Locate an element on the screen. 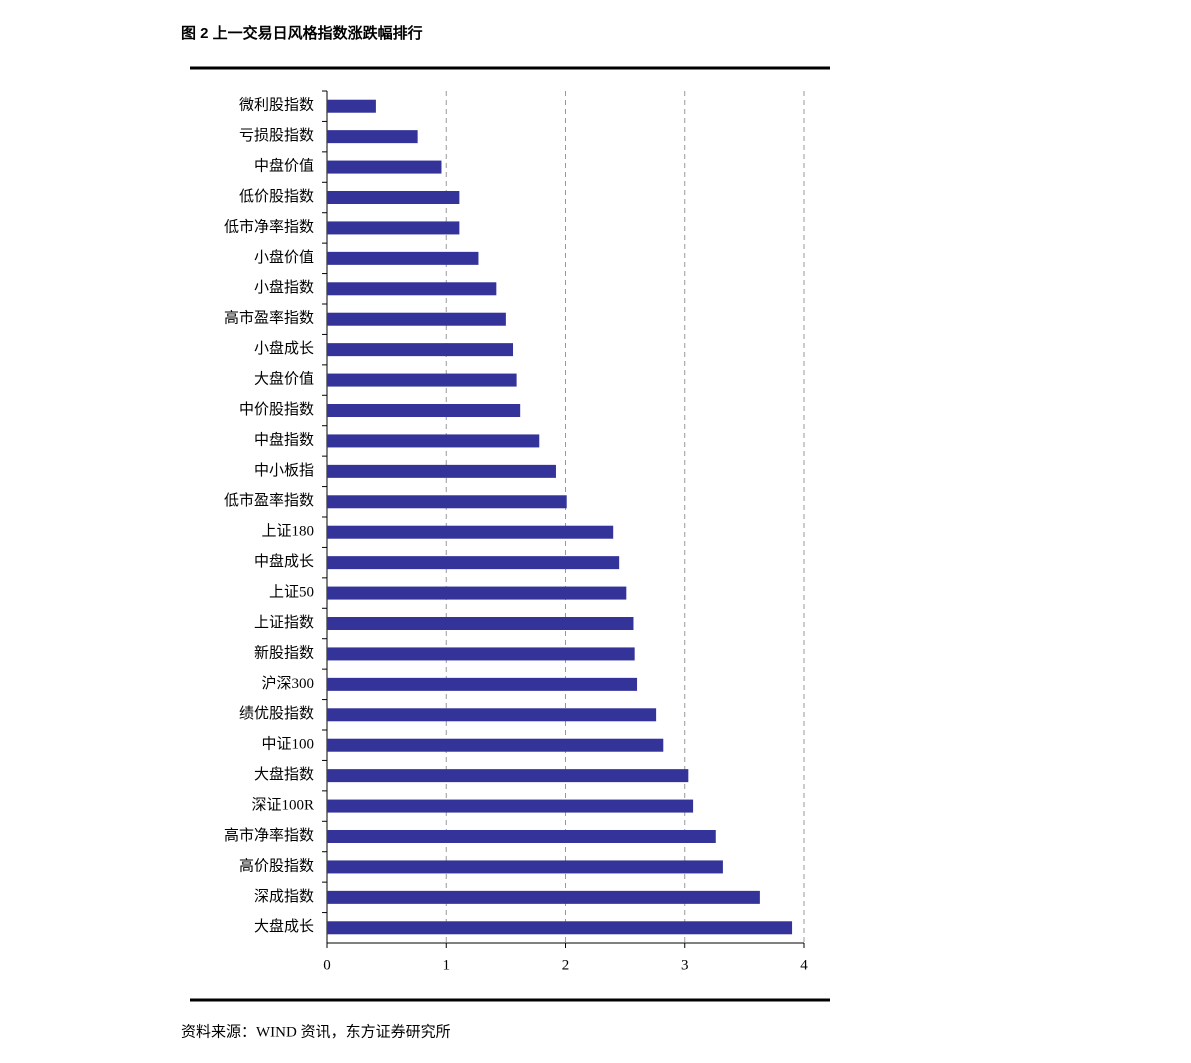 The width and height of the screenshot is (1191, 1063). chart-title: 图 2 上一交易日风格指数涨跌幅排行 is located at coordinates (302, 33).